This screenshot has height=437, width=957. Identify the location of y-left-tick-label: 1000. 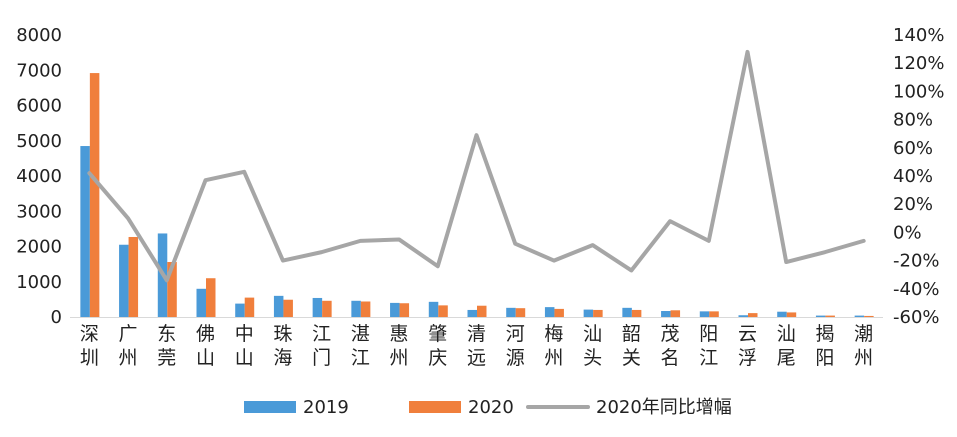
(39, 282).